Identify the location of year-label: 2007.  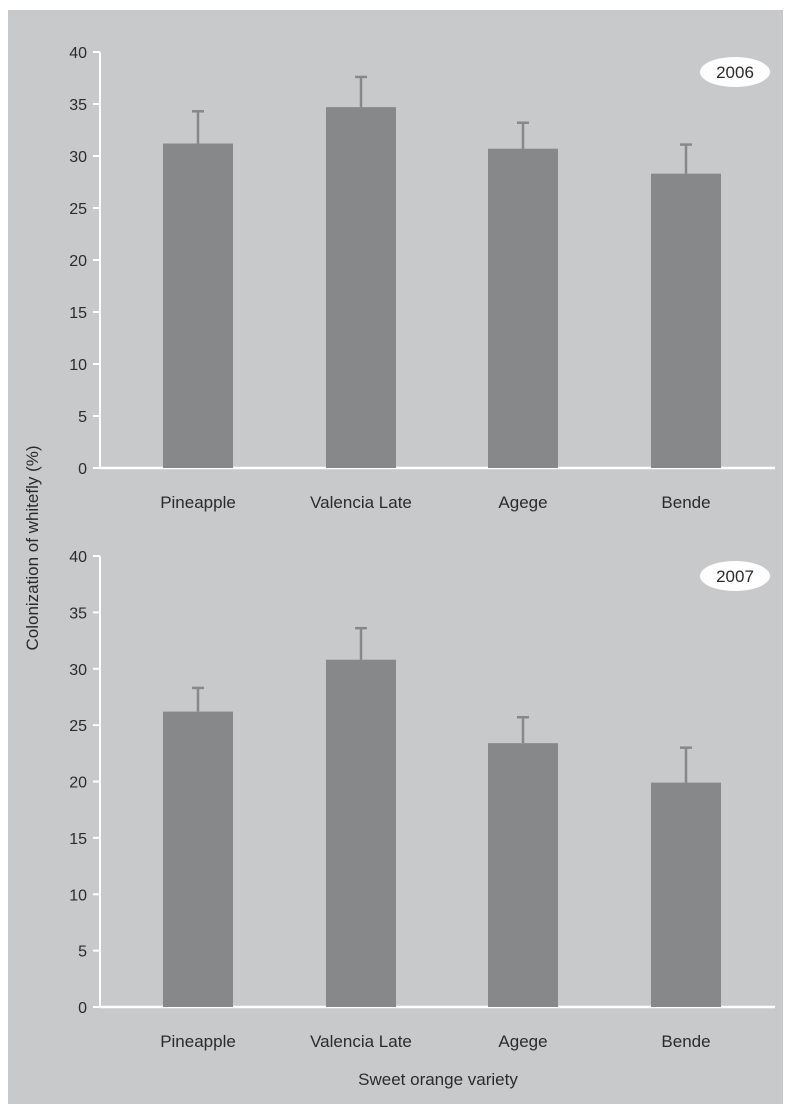
(735, 576).